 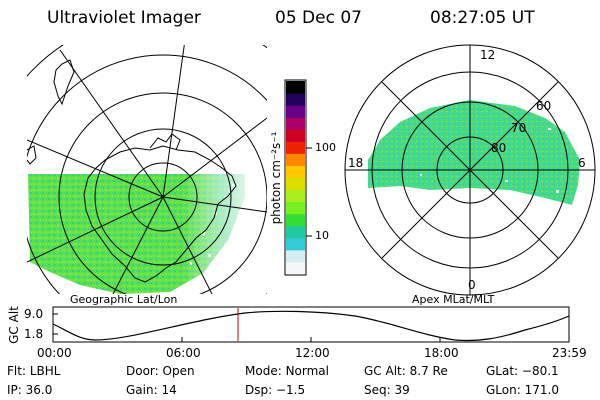 What do you see at coordinates (275, 390) in the screenshot?
I see `footer-dsp: Dsp: −1.5` at bounding box center [275, 390].